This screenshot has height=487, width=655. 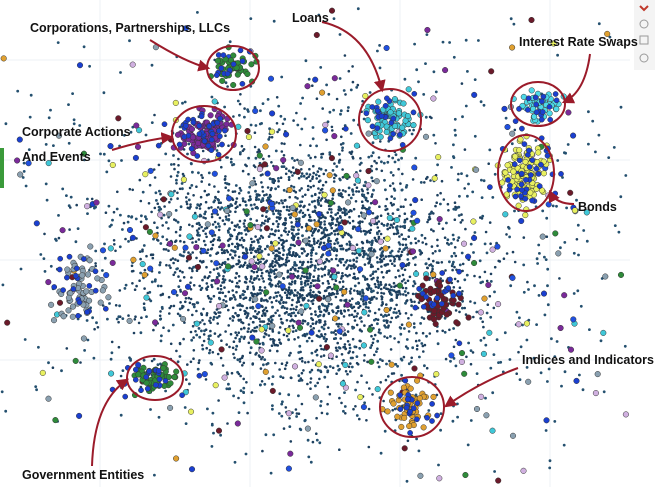 I want to click on toolbar, so click(x=644, y=35).